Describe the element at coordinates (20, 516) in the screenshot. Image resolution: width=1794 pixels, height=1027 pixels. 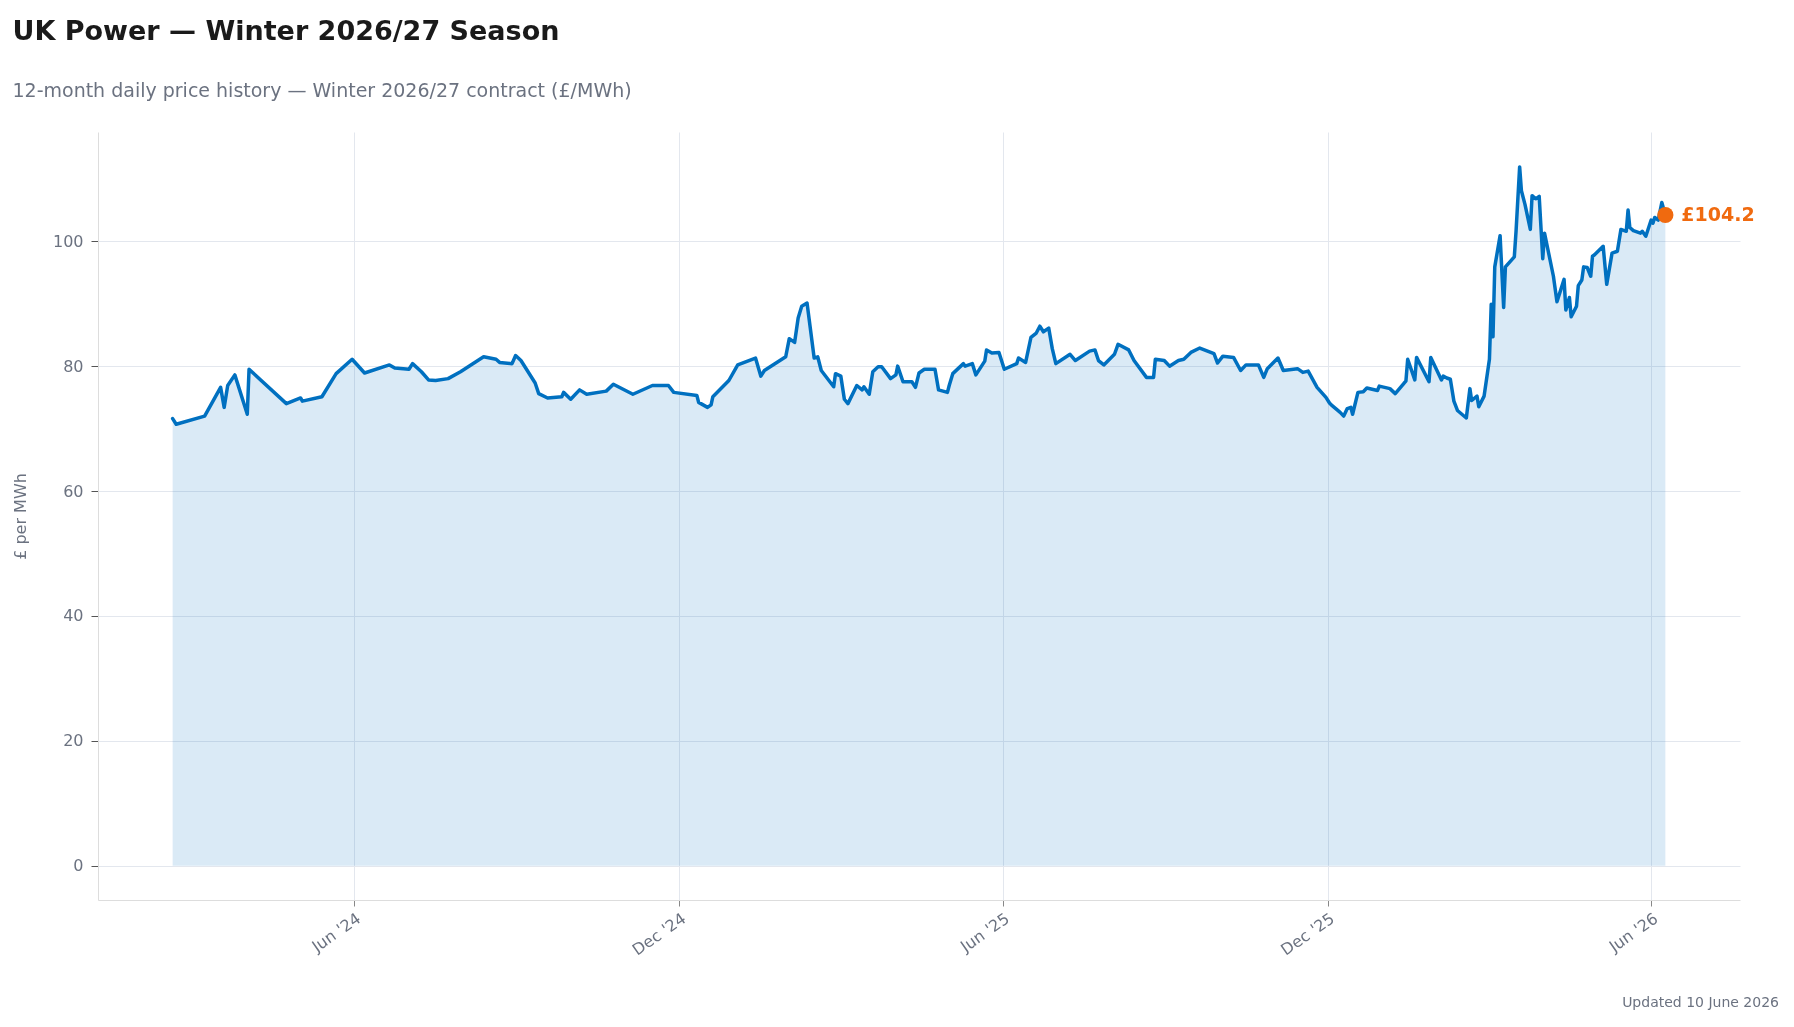
I see `y-axis-title: £ per MWh` at that location.